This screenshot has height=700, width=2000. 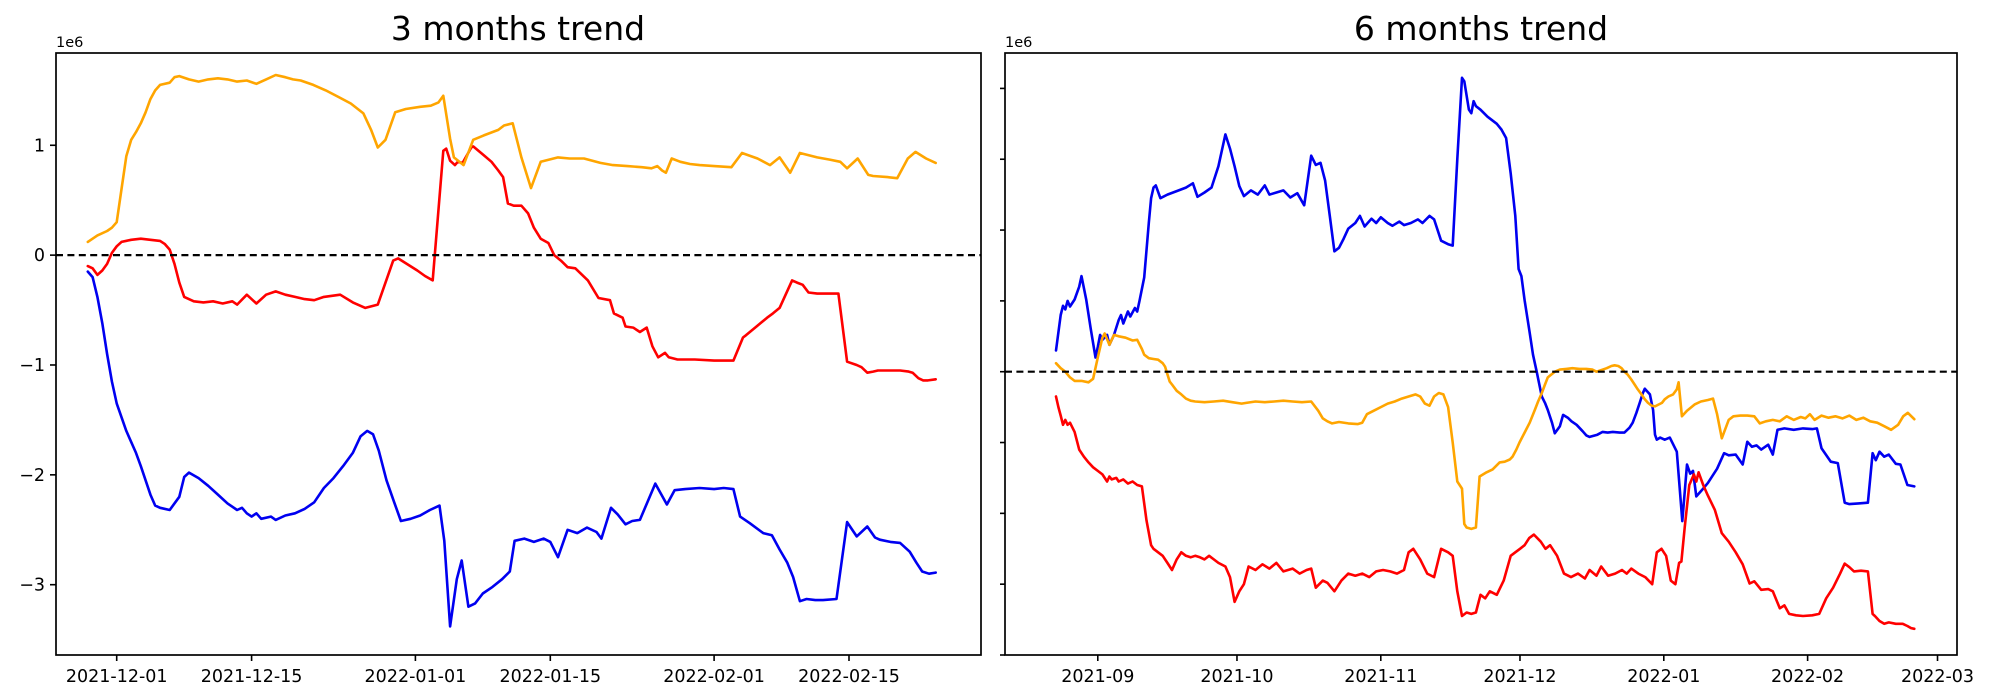 I want to click on x-tick-label: 2021-11, so click(x=1380, y=677).